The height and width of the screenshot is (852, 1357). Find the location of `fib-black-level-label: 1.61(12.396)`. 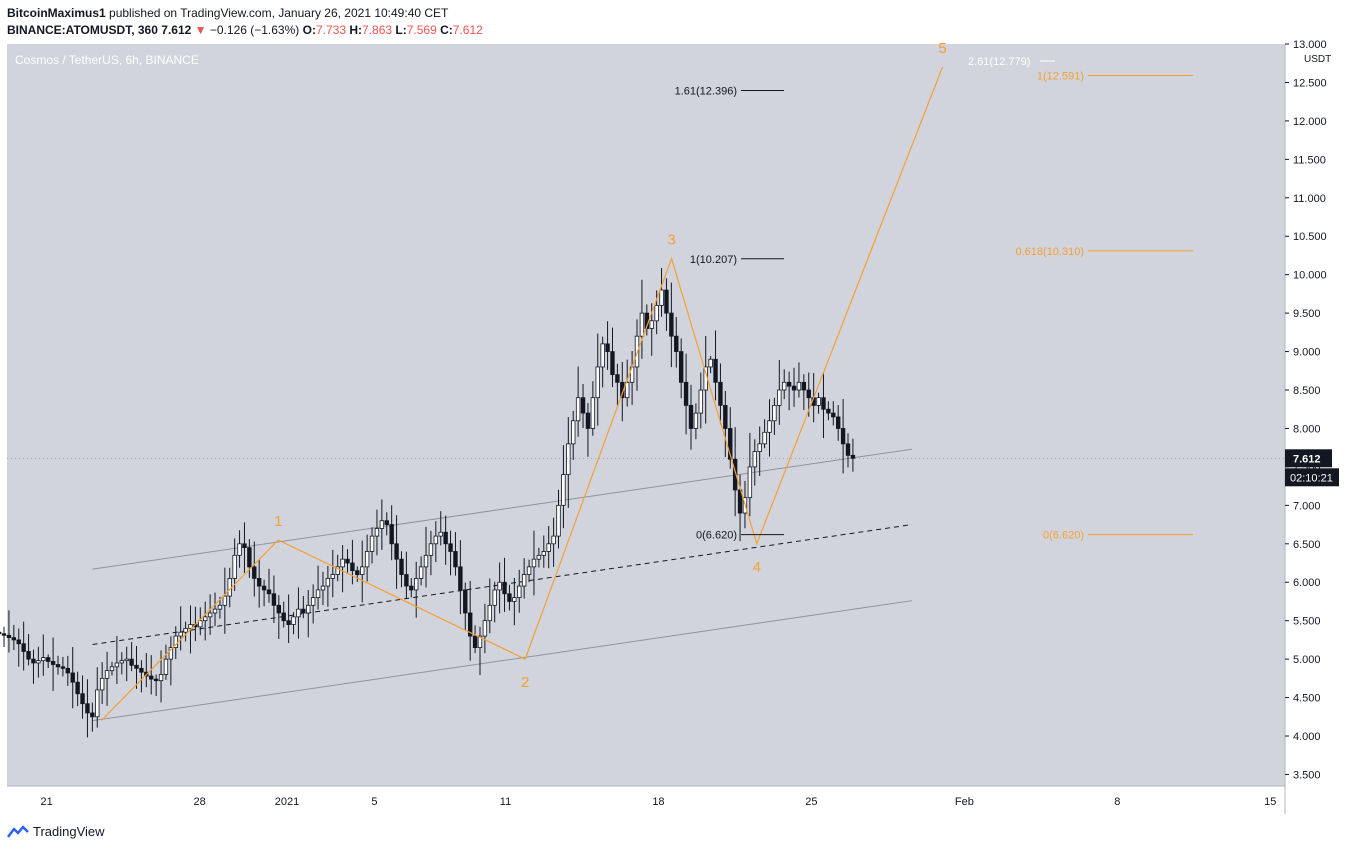

fib-black-level-label: 1.61(12.396) is located at coordinates (706, 91).